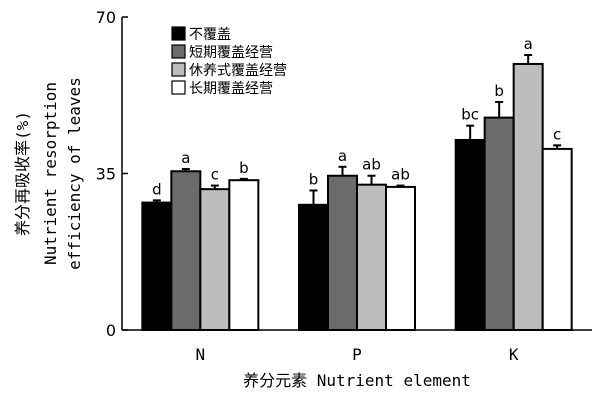 This screenshot has width=608, height=395. Describe the element at coordinates (111, 330) in the screenshot. I see `y-tick-label: 0` at that location.